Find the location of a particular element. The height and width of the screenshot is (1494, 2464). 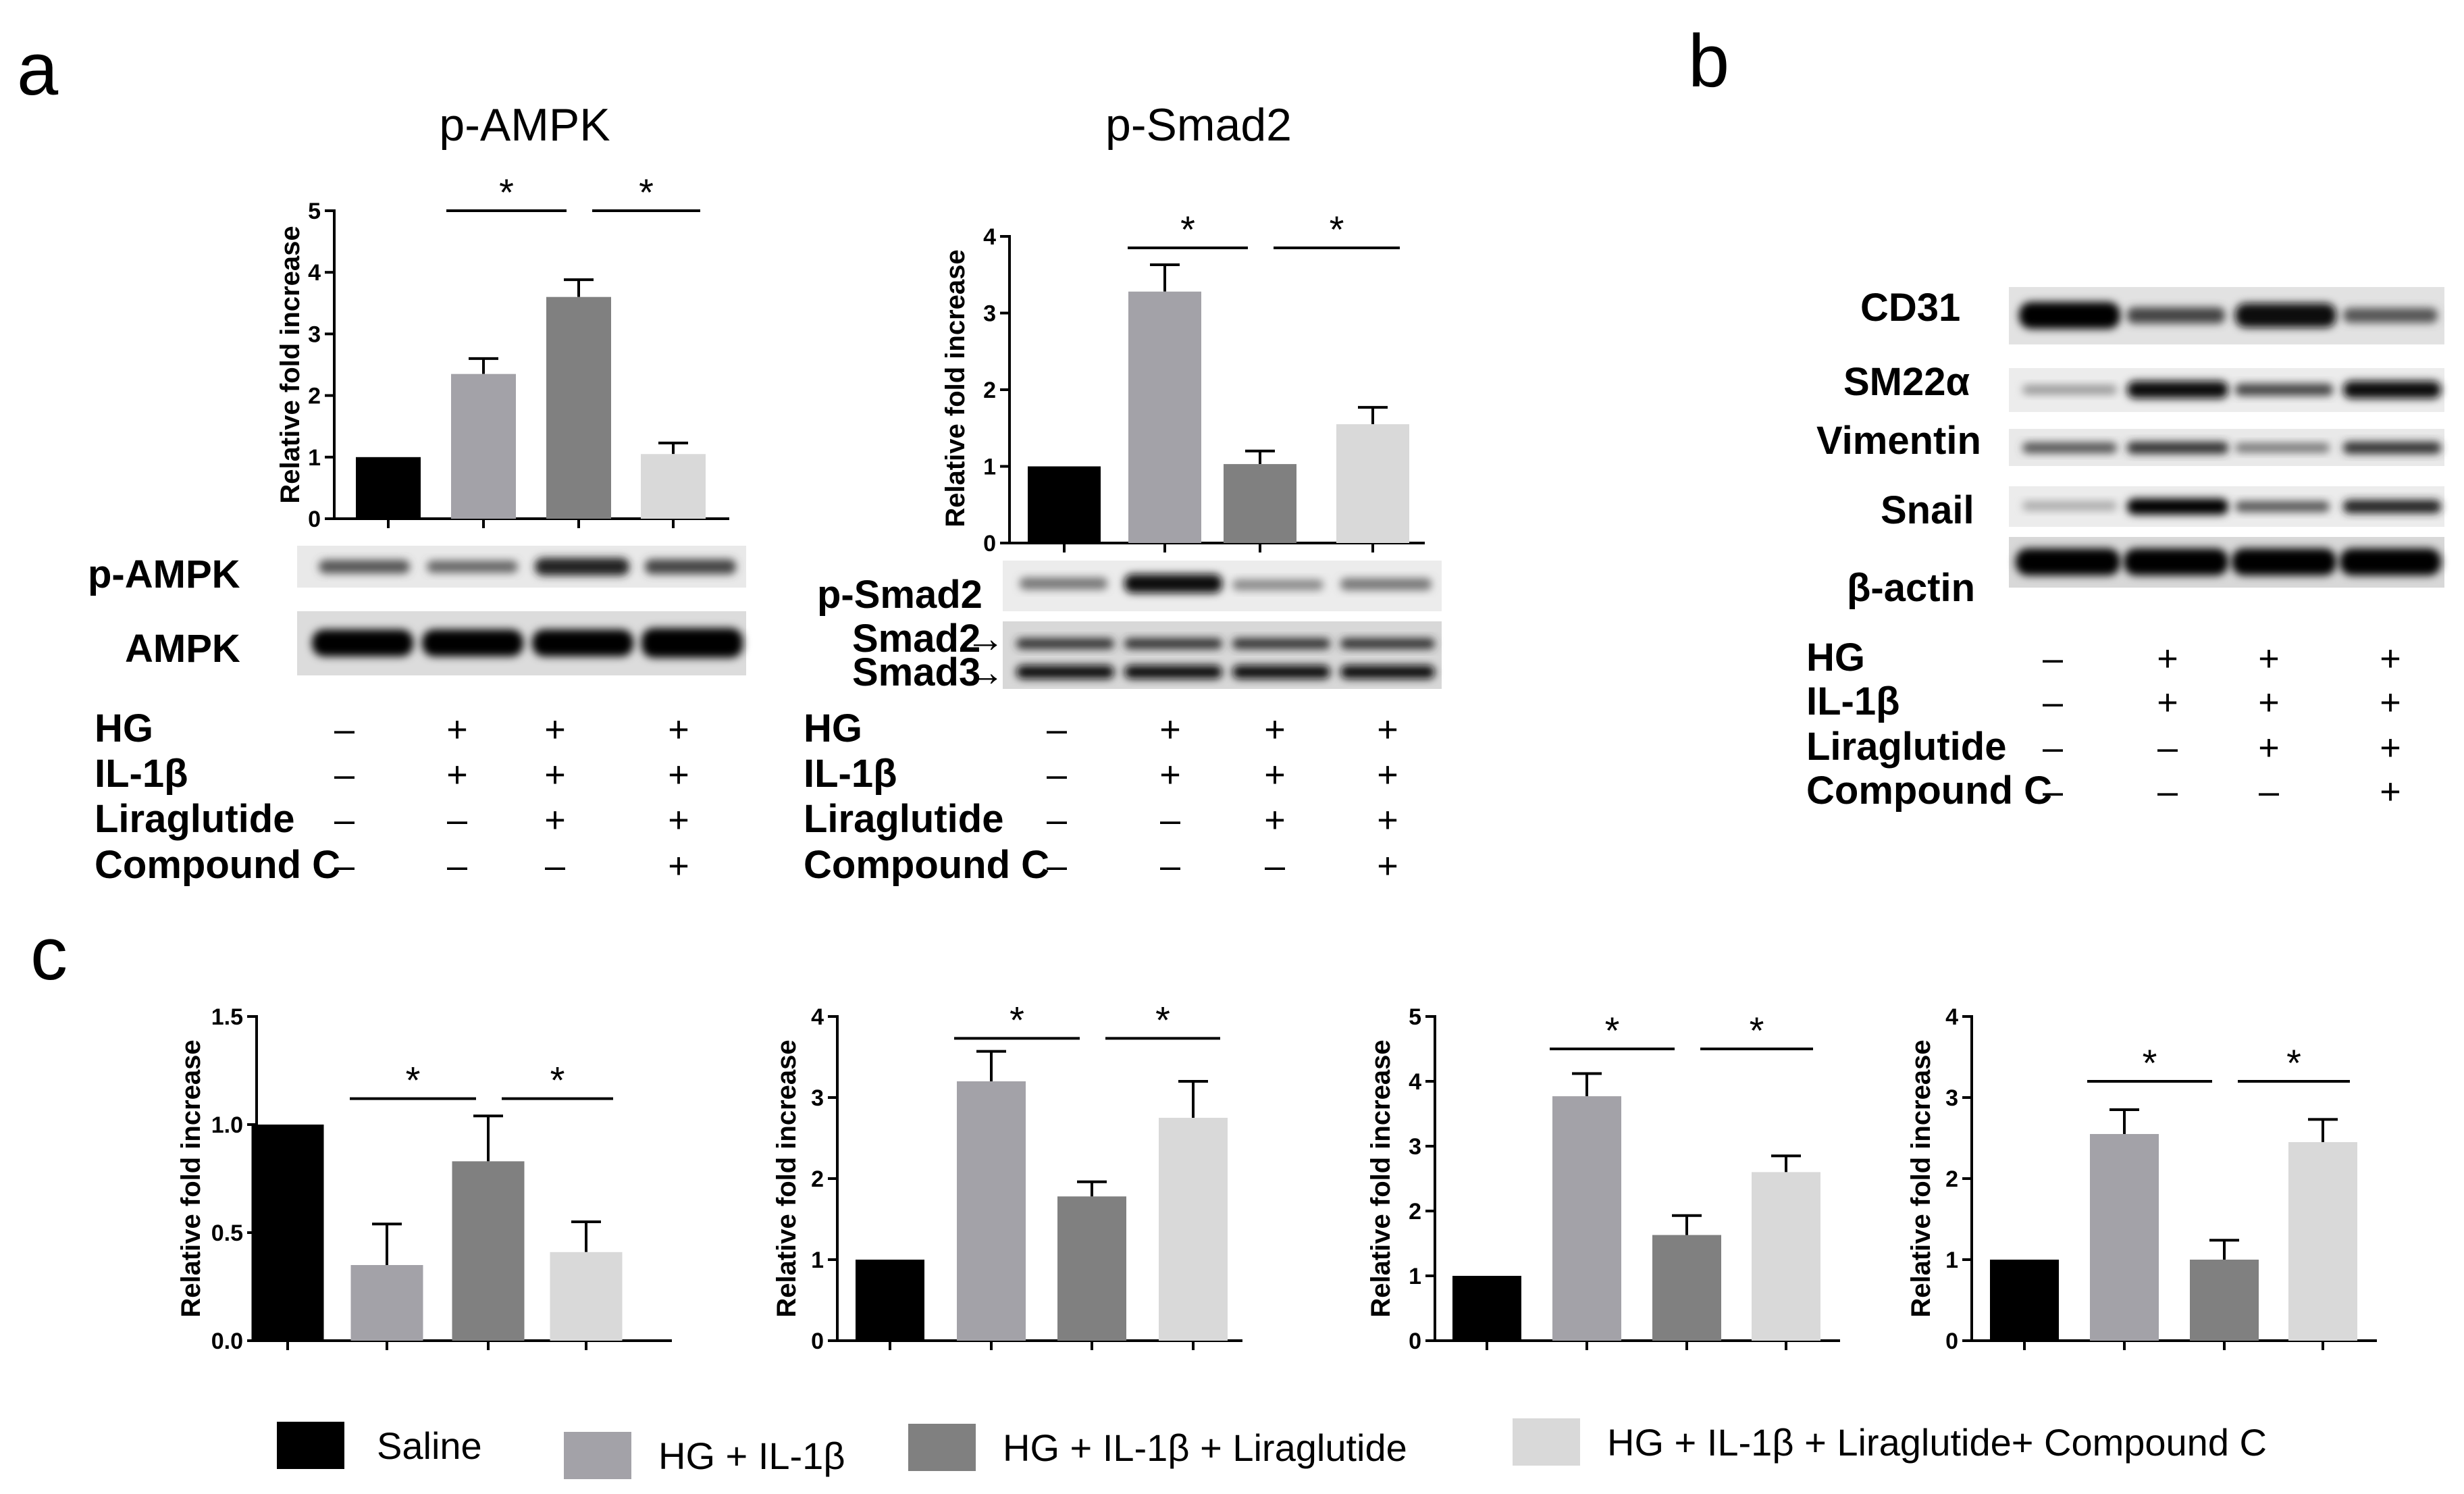

panel-label-a: a is located at coordinates (38, 69).